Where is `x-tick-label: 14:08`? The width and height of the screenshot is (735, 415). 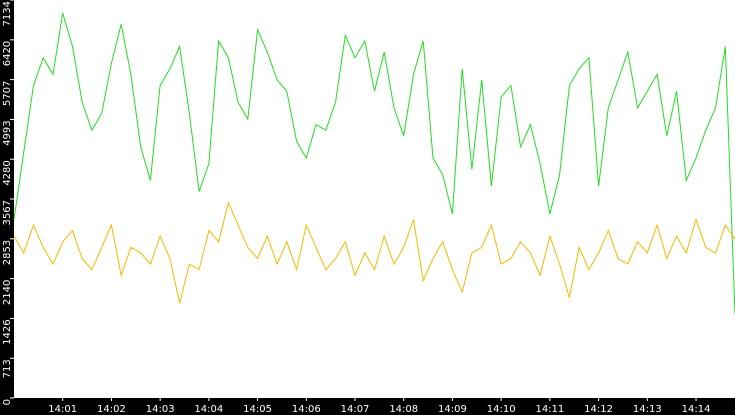 x-tick-label: 14:08 is located at coordinates (403, 409).